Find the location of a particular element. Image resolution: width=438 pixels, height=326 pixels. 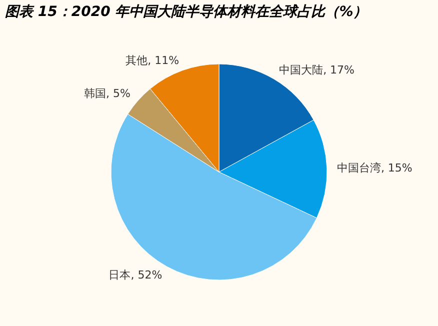

slice-label: 中国大陆, 17% is located at coordinates (317, 69).